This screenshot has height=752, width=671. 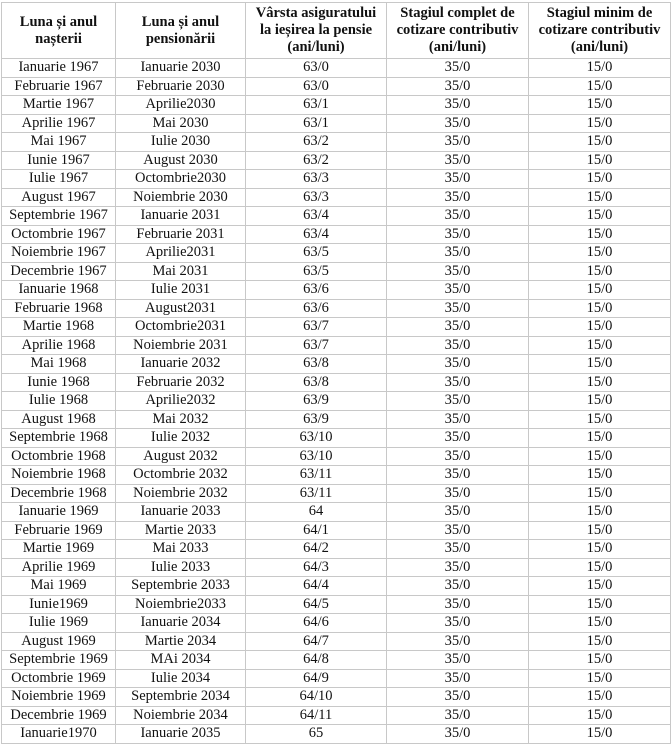 What do you see at coordinates (58, 567) in the screenshot?
I see `cell-birth-month-year: Aprilie 1969` at bounding box center [58, 567].